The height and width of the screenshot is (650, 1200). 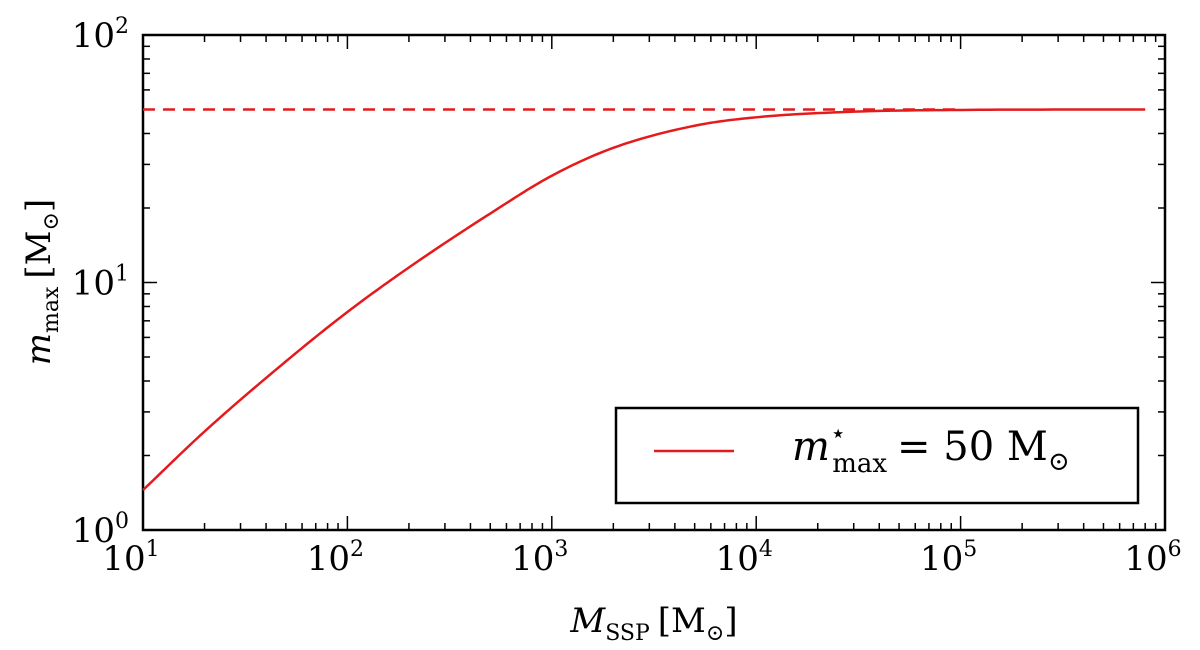 I want to click on x-tick-label: 103, so click(x=539, y=558).